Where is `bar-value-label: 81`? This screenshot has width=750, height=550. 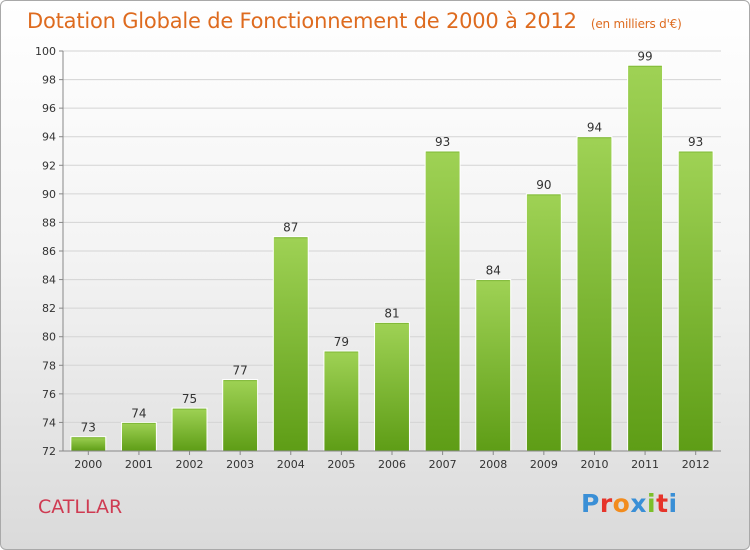
bar-value-label: 81 is located at coordinates (391, 313).